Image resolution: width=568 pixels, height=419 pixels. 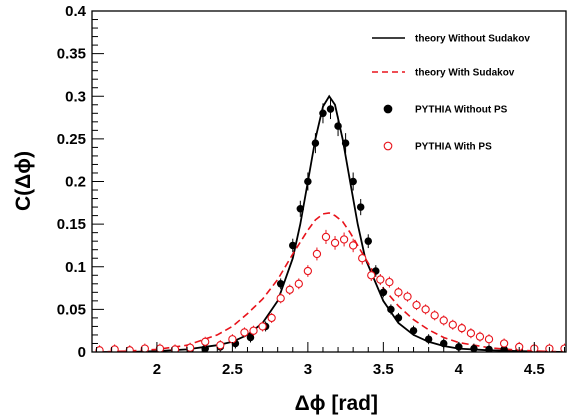 I want to click on x-tick-label: 4, so click(x=459, y=369).